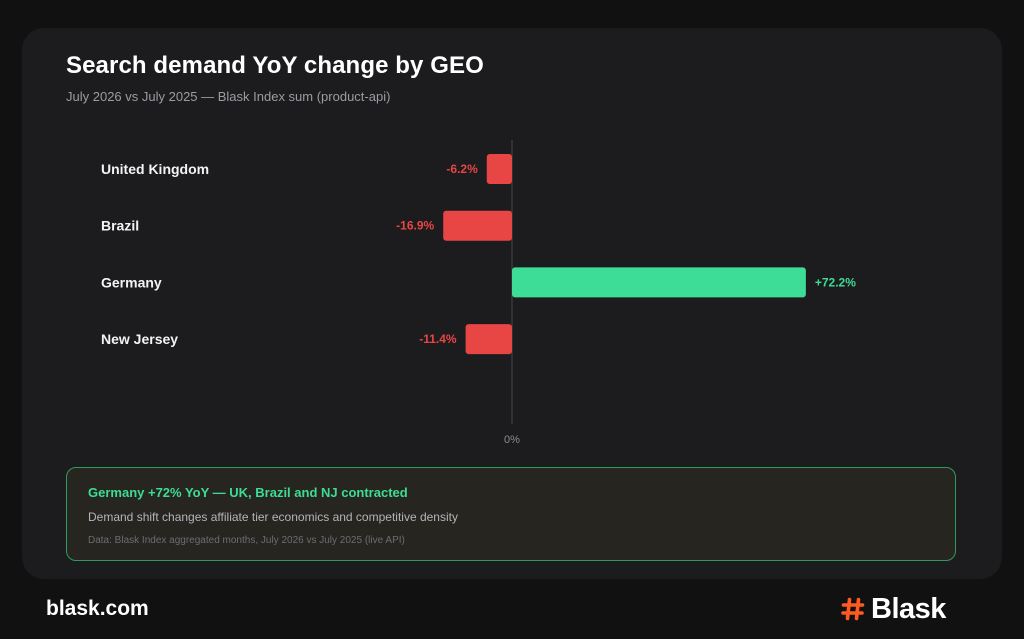 This screenshot has width=1024, height=639. I want to click on data-label: -6.2%, so click(462, 169).